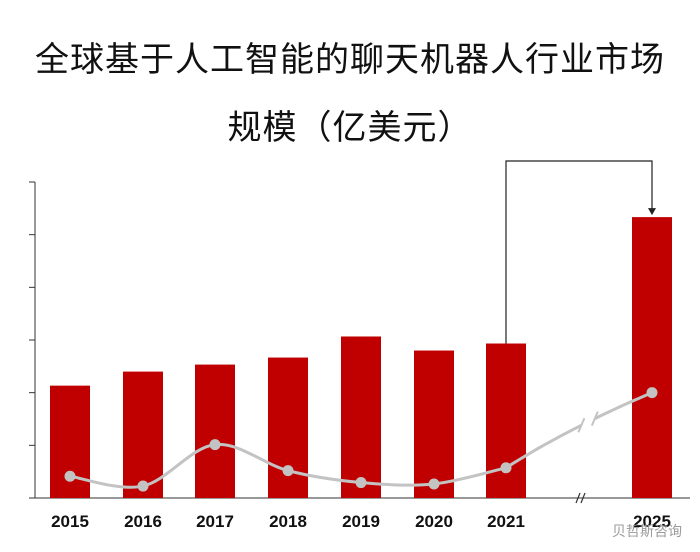 The width and height of the screenshot is (700, 552). Describe the element at coordinates (506, 521) in the screenshot. I see `x-tick-label-2021: 2021` at that location.